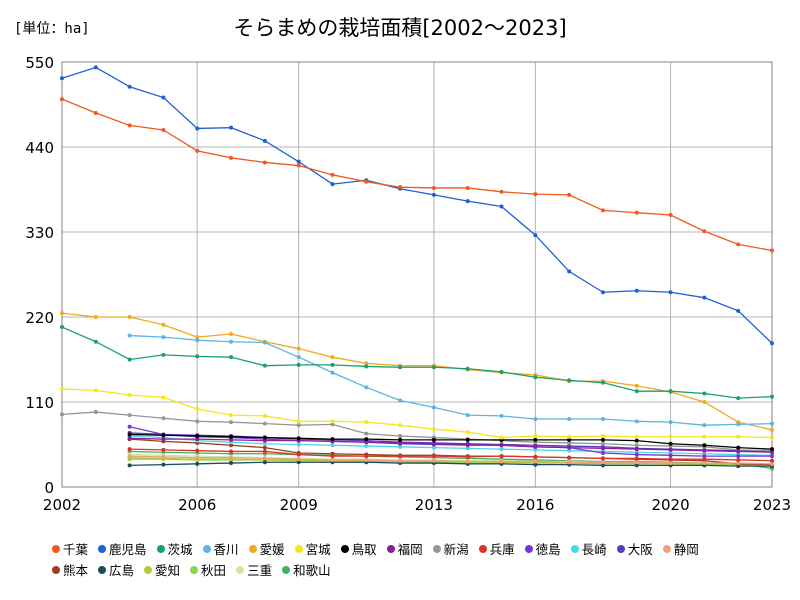  What do you see at coordinates (260, 570) in the screenshot?
I see `legend-label: 三重` at bounding box center [260, 570].